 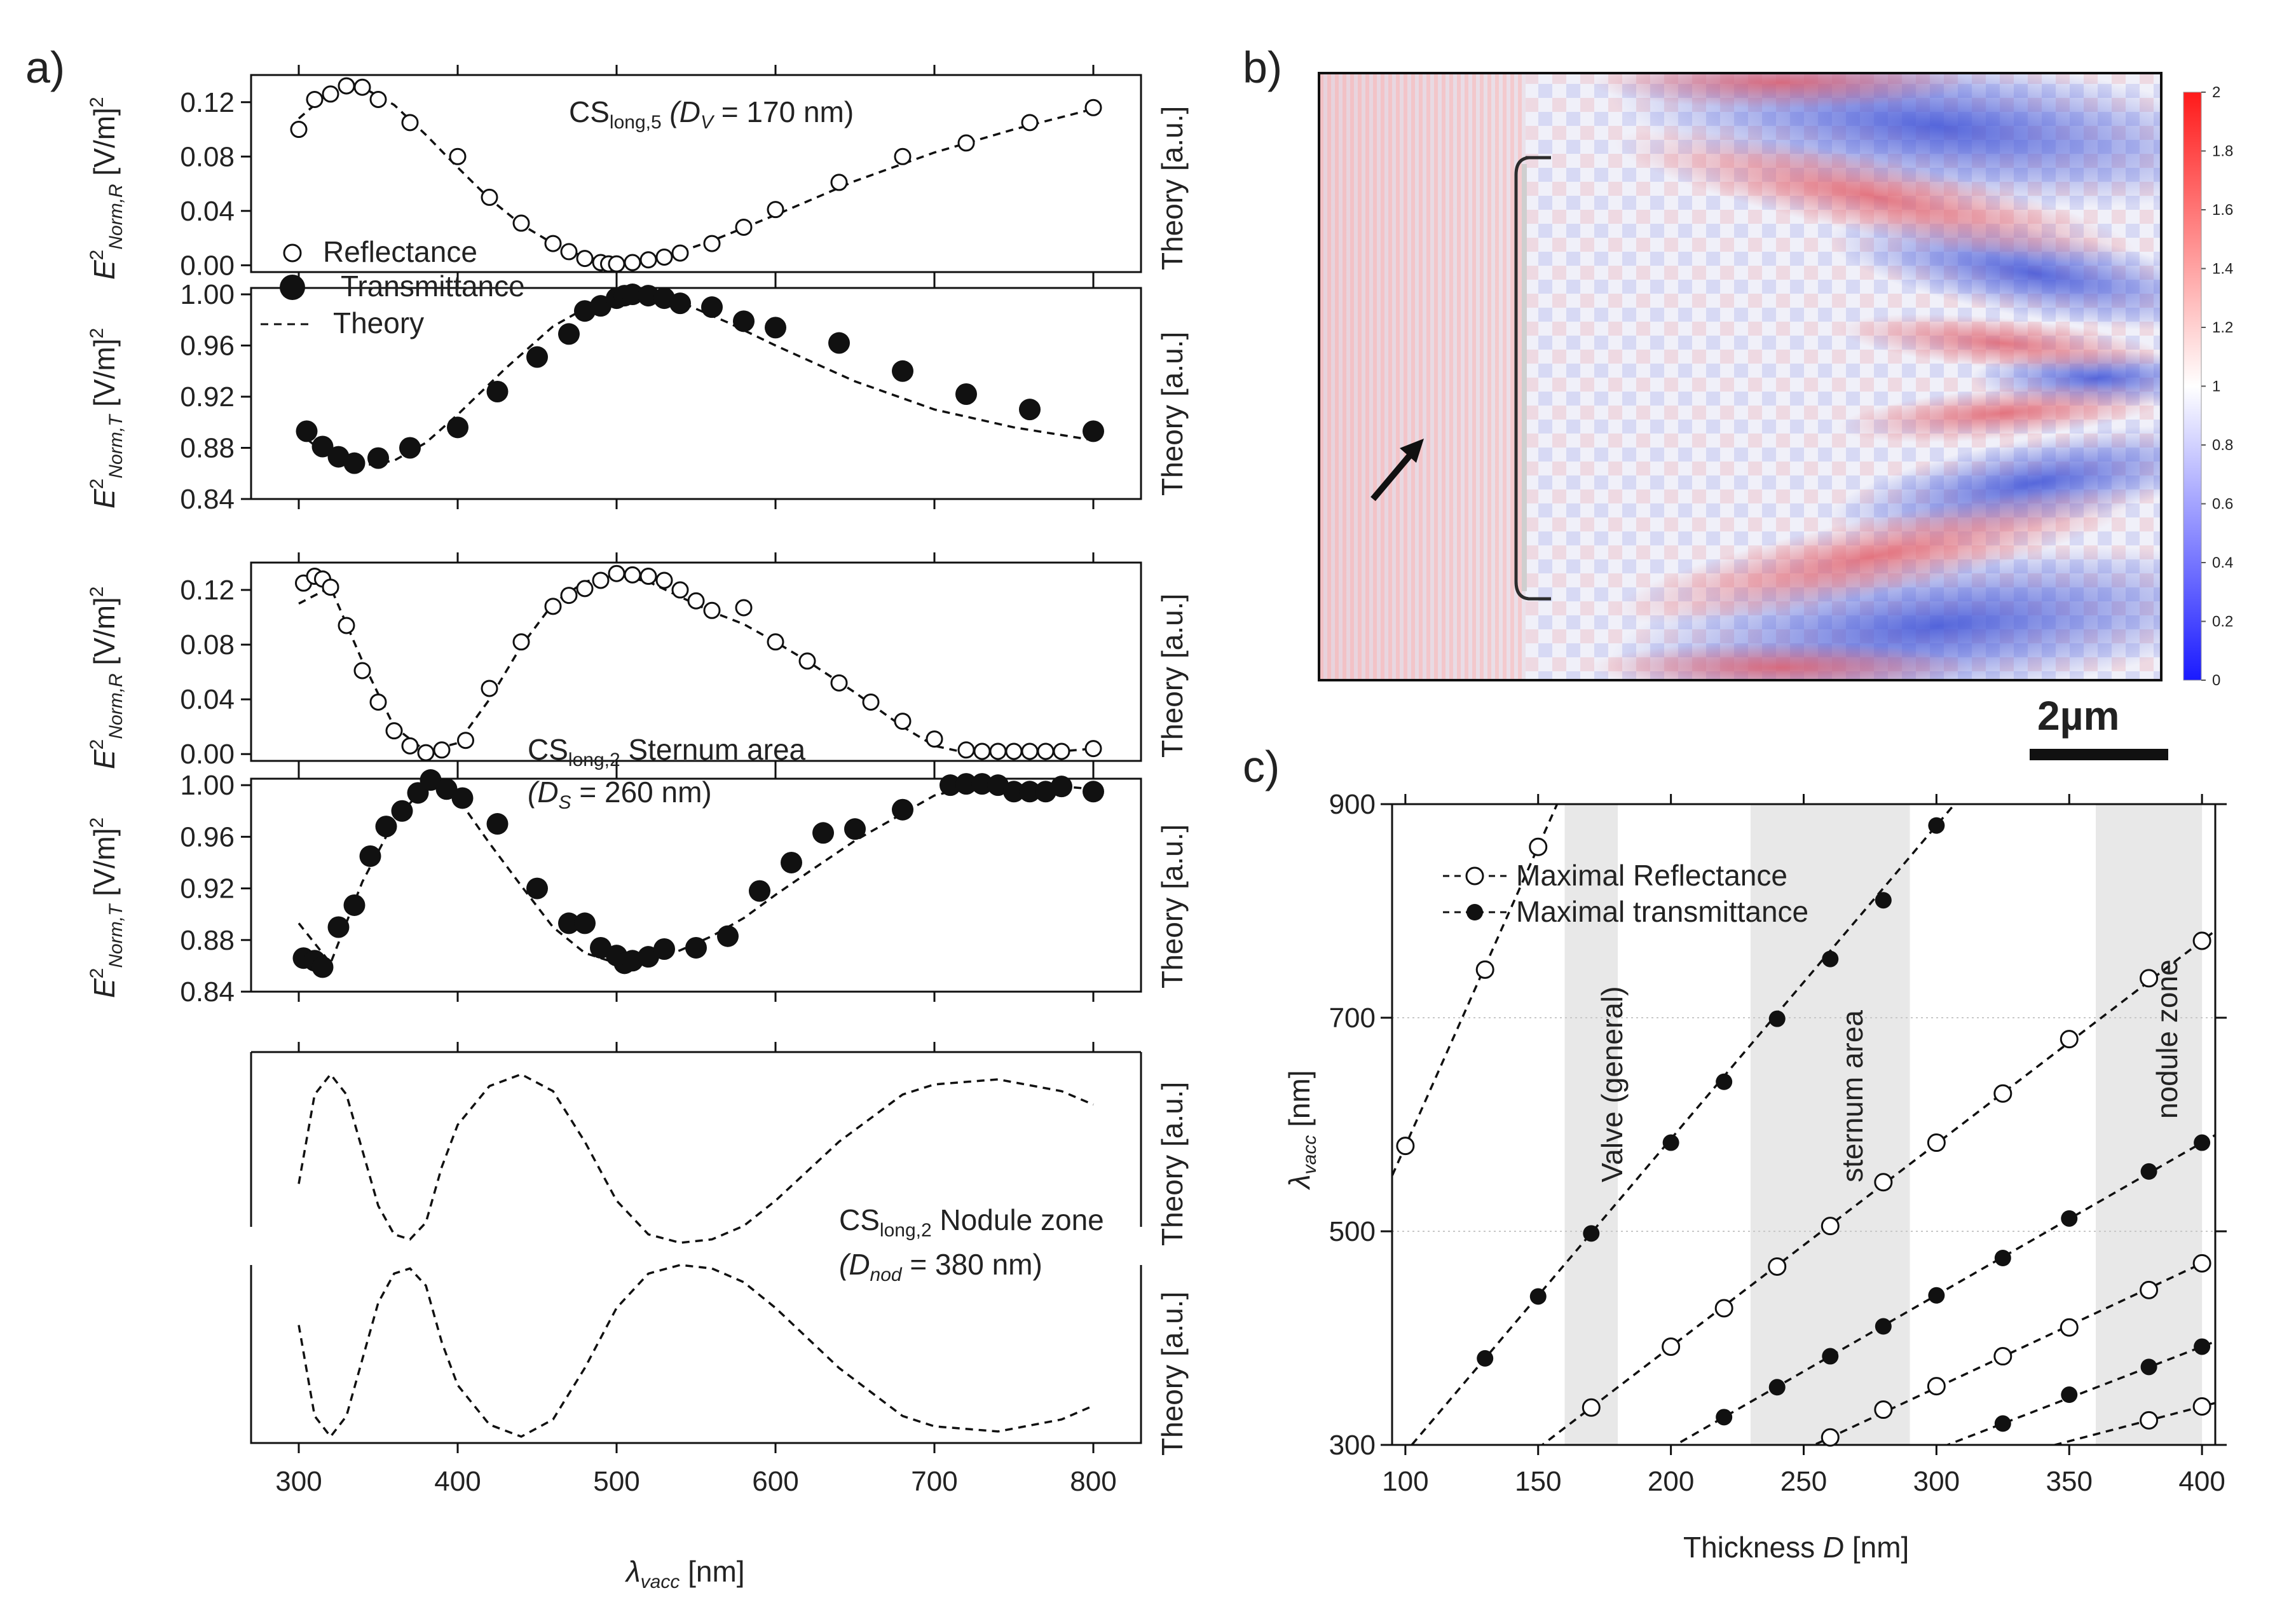 I want to click on a2-ylabel: E2Norm,T [V/m]2, so click(x=106, y=418).